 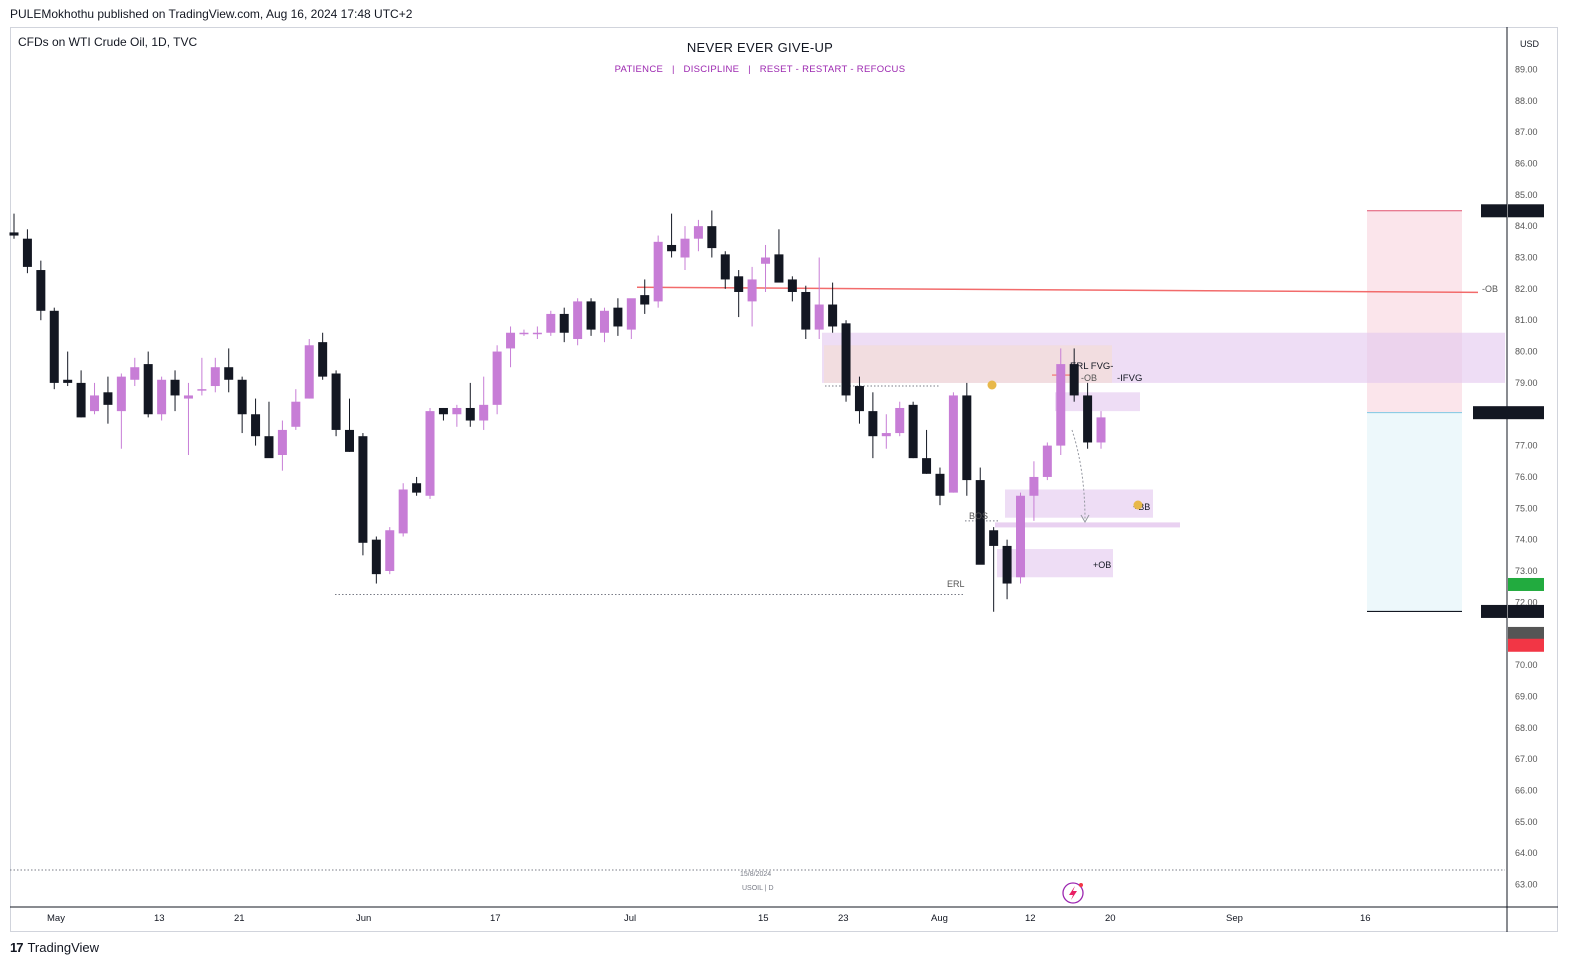 What do you see at coordinates (1085, 519) in the screenshot?
I see `projection-arrowhead` at bounding box center [1085, 519].